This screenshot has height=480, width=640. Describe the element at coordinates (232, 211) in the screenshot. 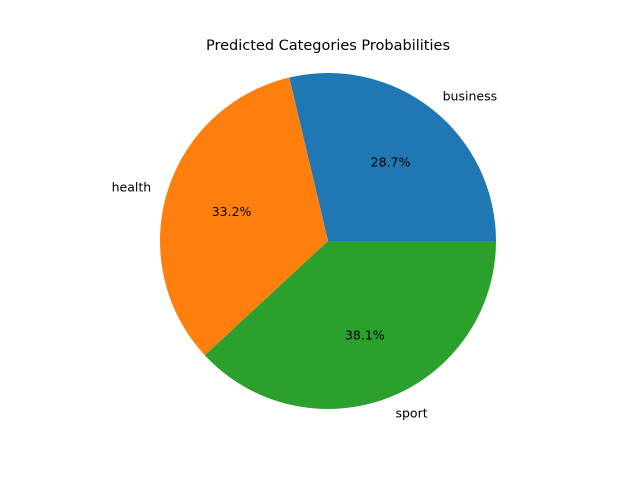

I see `slice-percent-health: 33.2%` at that location.